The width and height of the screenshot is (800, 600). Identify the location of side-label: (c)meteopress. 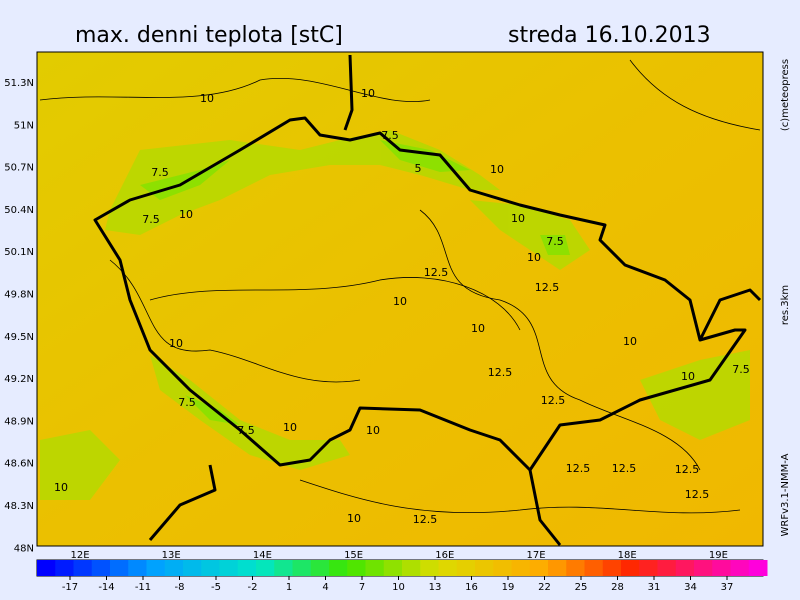
(785, 95).